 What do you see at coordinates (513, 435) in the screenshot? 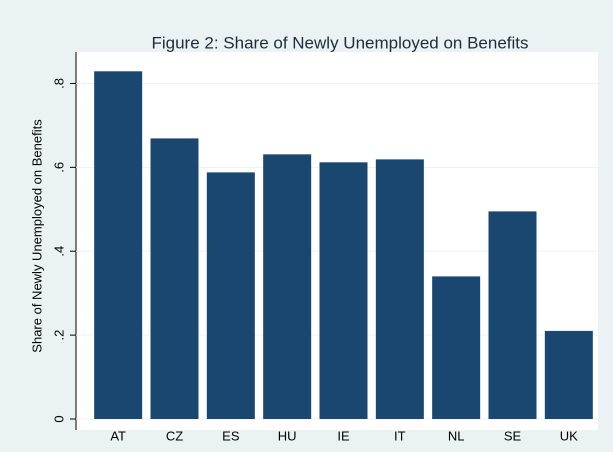
I see `x-tick-label: SE` at bounding box center [513, 435].